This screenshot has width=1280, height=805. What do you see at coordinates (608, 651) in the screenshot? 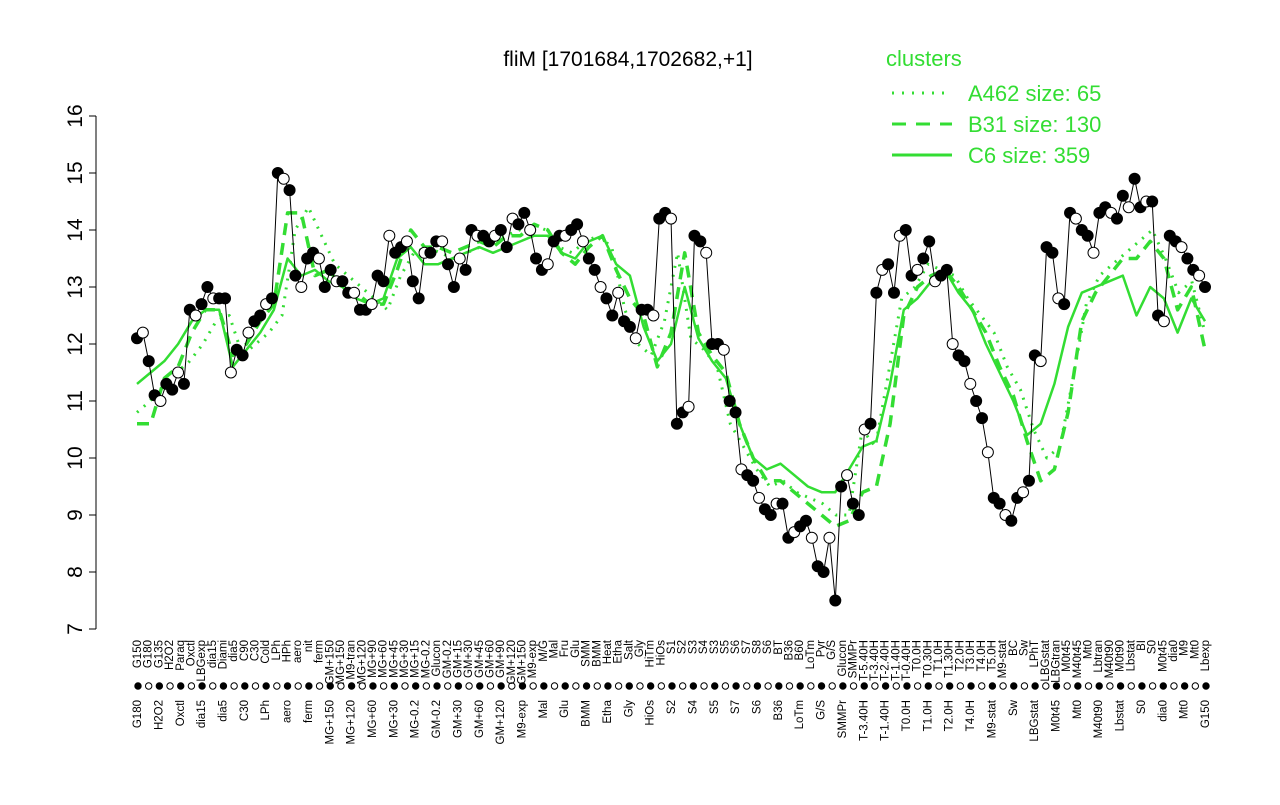
I see `x-tick-label: Heat` at bounding box center [608, 651].